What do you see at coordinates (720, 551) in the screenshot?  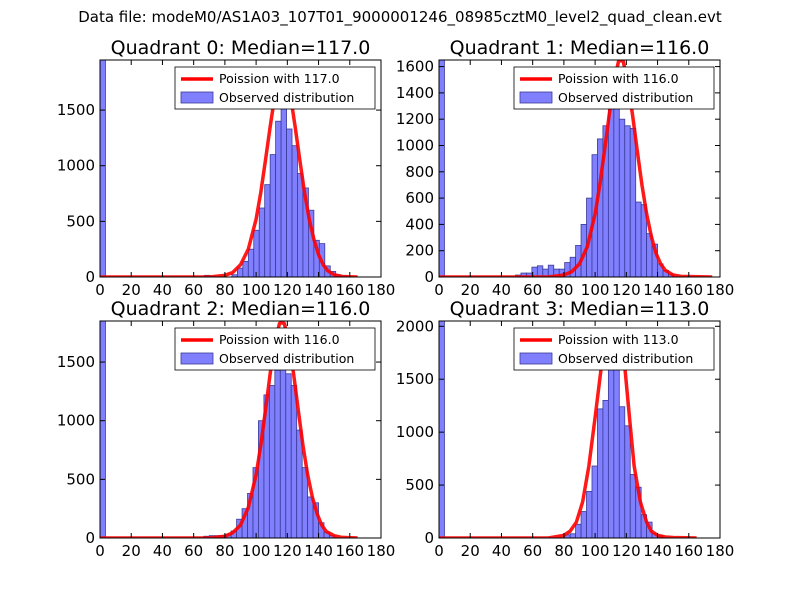 I see `x-tick-label: 180` at bounding box center [720, 551].